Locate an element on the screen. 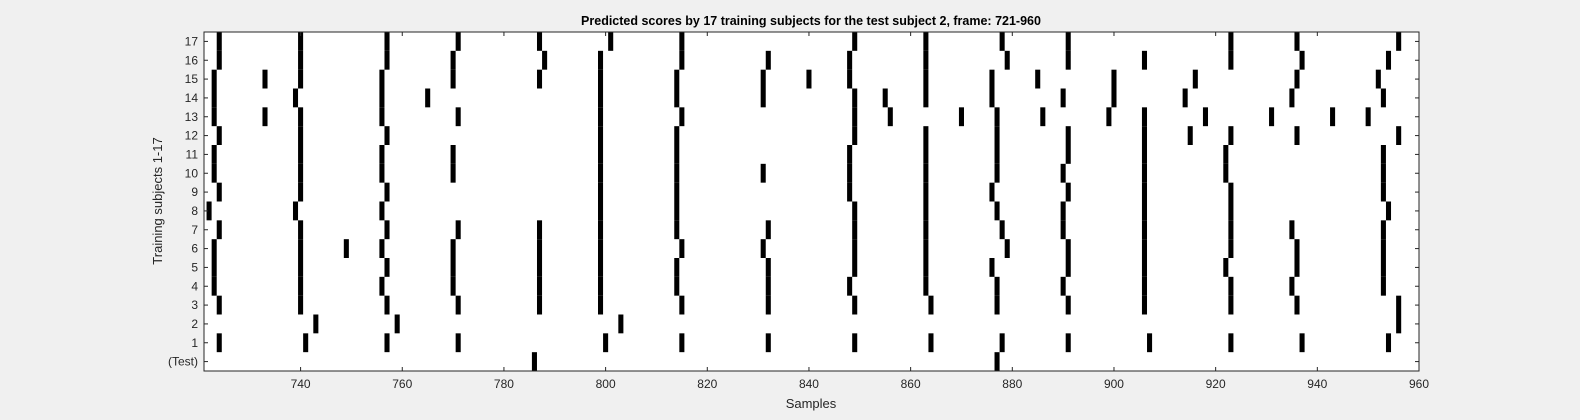  y-tick-label: 13 is located at coordinates (192, 117).